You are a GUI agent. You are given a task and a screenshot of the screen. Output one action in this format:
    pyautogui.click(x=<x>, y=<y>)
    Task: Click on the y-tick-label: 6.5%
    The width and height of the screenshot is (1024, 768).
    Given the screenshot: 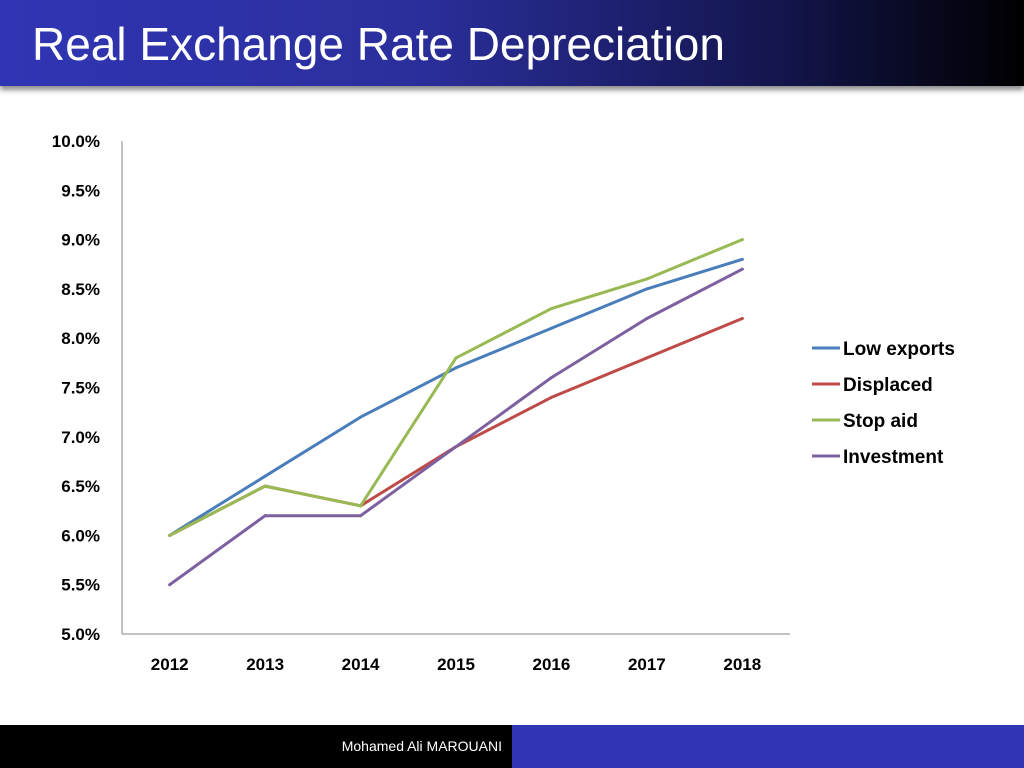 What is the action you would take?
    pyautogui.click(x=80, y=486)
    